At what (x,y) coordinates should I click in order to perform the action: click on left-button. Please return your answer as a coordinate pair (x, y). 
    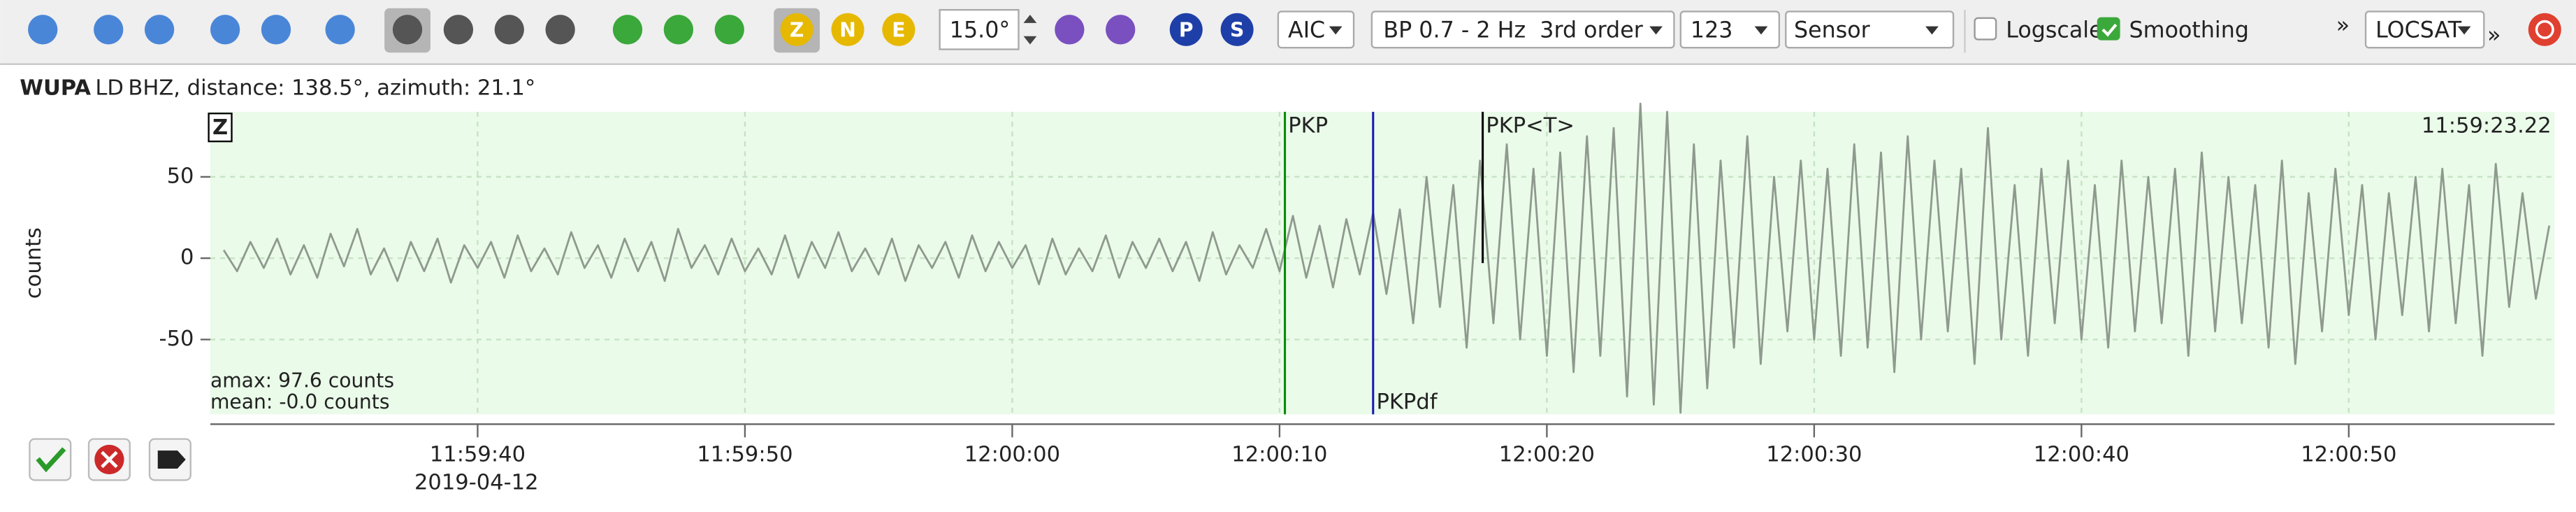
    Looking at the image, I should click on (225, 30).